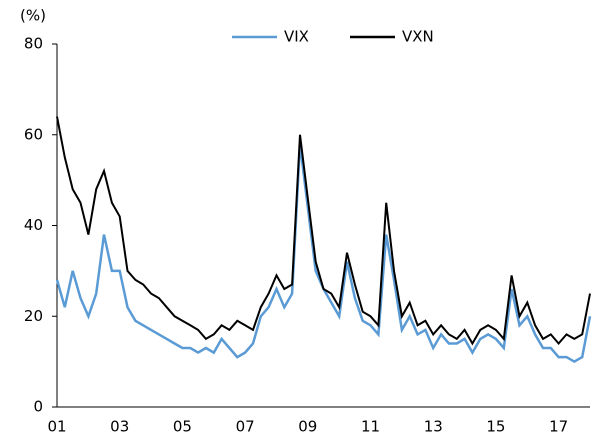  Describe the element at coordinates (433, 427) in the screenshot. I see `x-tick-label: 13` at that location.